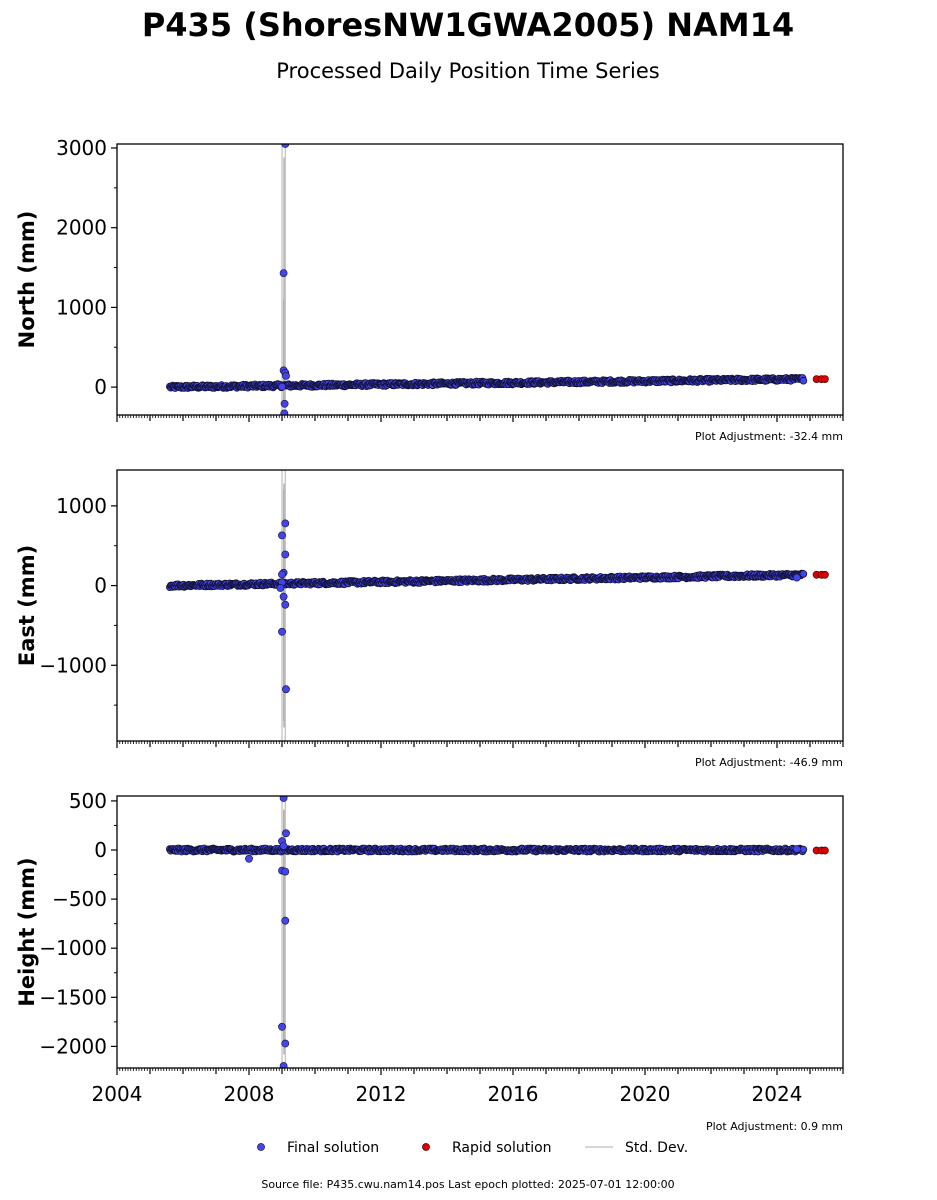 This screenshot has width=937, height=1200. Describe the element at coordinates (333, 1148) in the screenshot. I see `legend-label: Final solution` at that location.